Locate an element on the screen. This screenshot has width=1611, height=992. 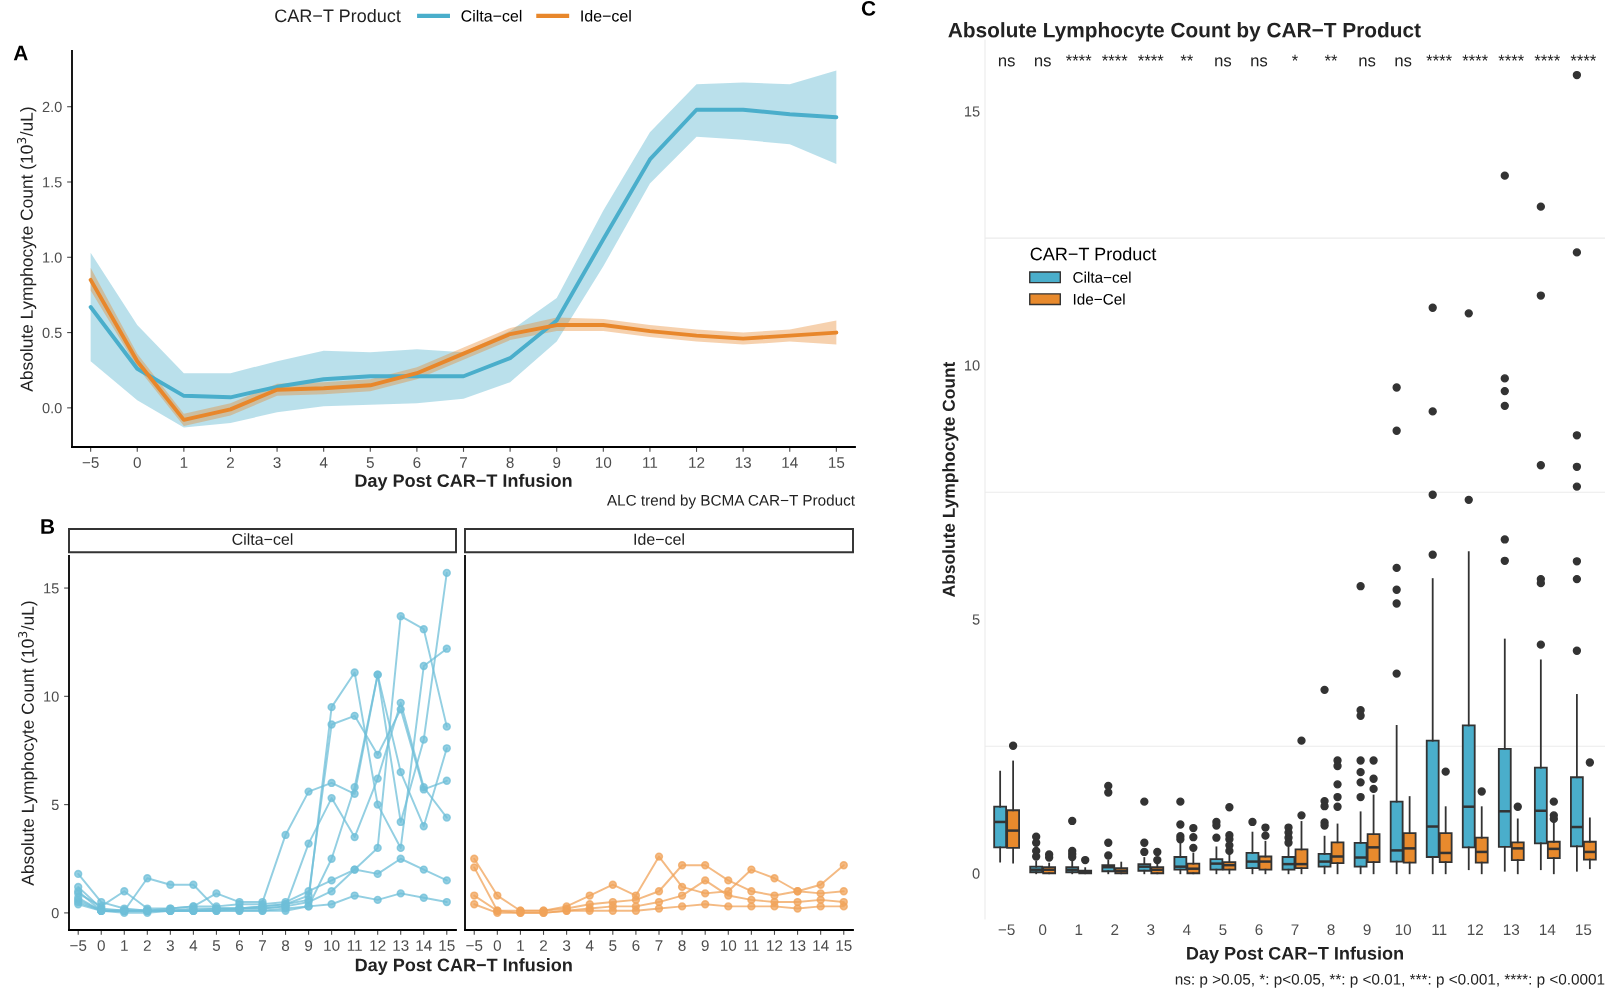
legend-label: Ide−cel is located at coordinates (606, 15).